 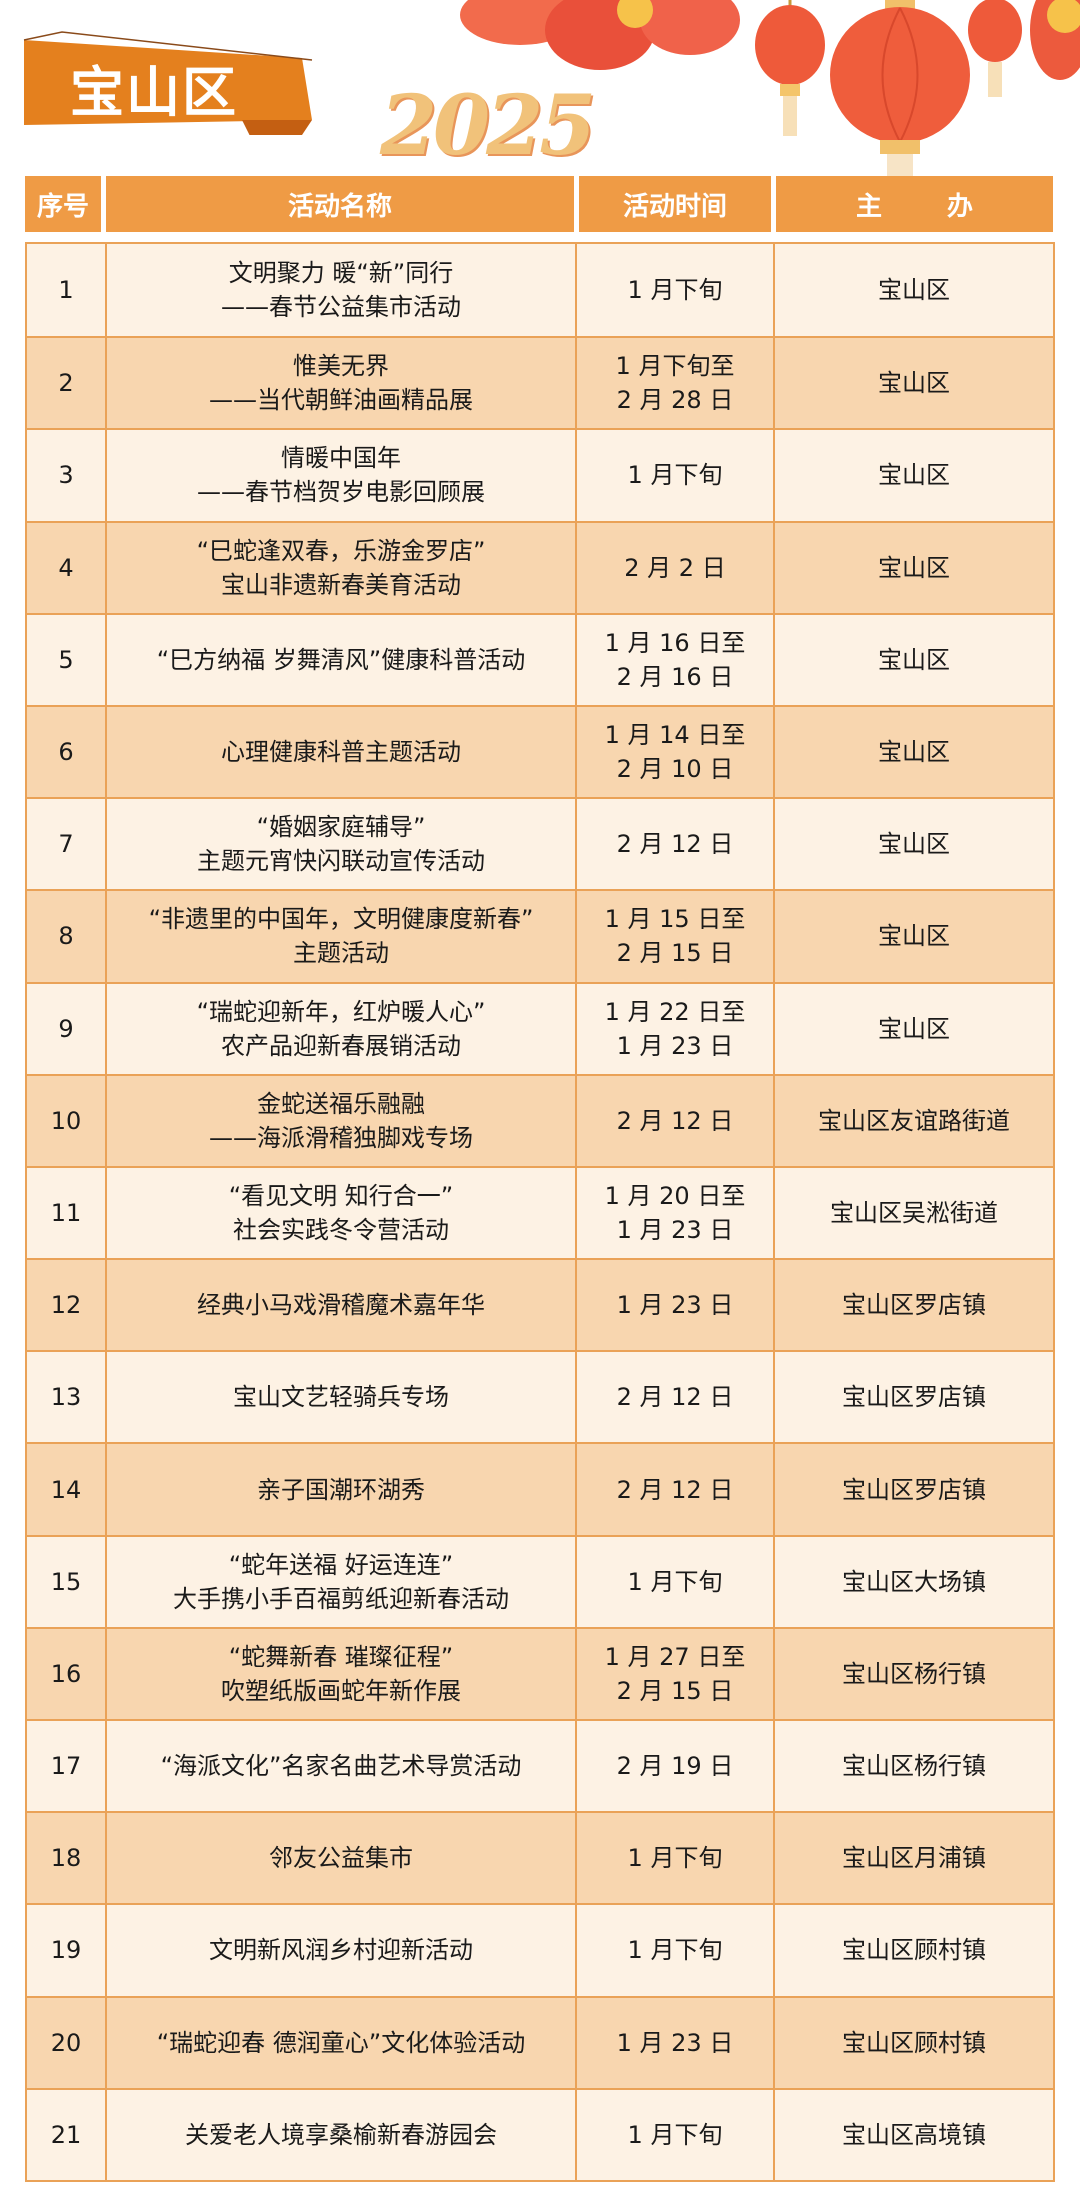 I want to click on table-row: 17 “海派文化”名家名曲艺术导赏活动 2 月 19 日宝山区杨行镇, so click(x=540, y=1765).